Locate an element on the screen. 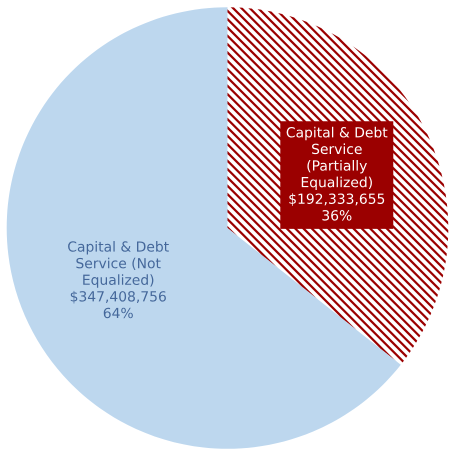  data-label: $347,408,756 64% is located at coordinates (118, 304).